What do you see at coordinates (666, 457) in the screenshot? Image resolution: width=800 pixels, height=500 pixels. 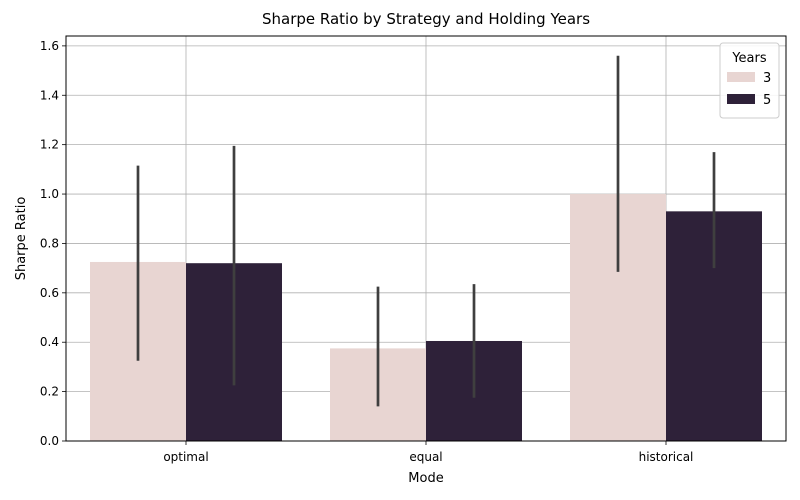 I see `x-tick-label-historical: historical` at bounding box center [666, 457].